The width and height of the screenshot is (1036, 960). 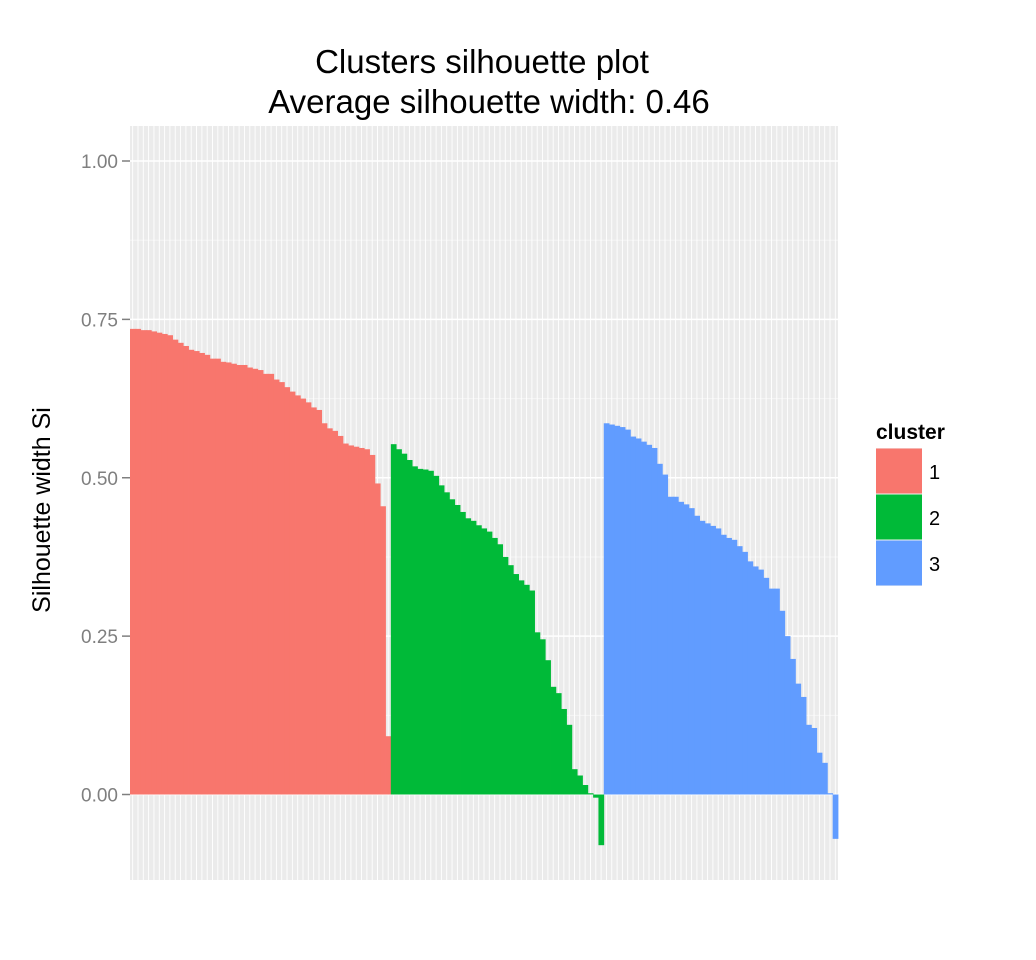 I want to click on y-tick-label: 0.75, so click(x=99, y=320).